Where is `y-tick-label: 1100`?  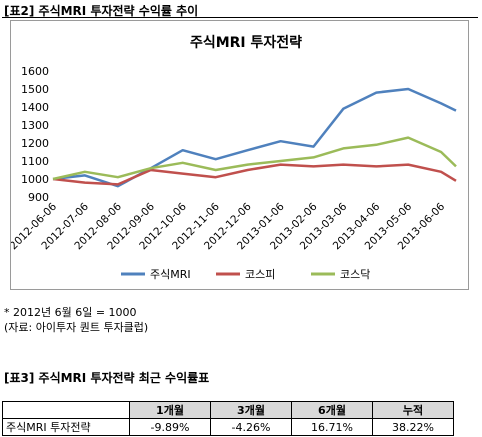
y-tick-label: 1100 is located at coordinates (35, 161).